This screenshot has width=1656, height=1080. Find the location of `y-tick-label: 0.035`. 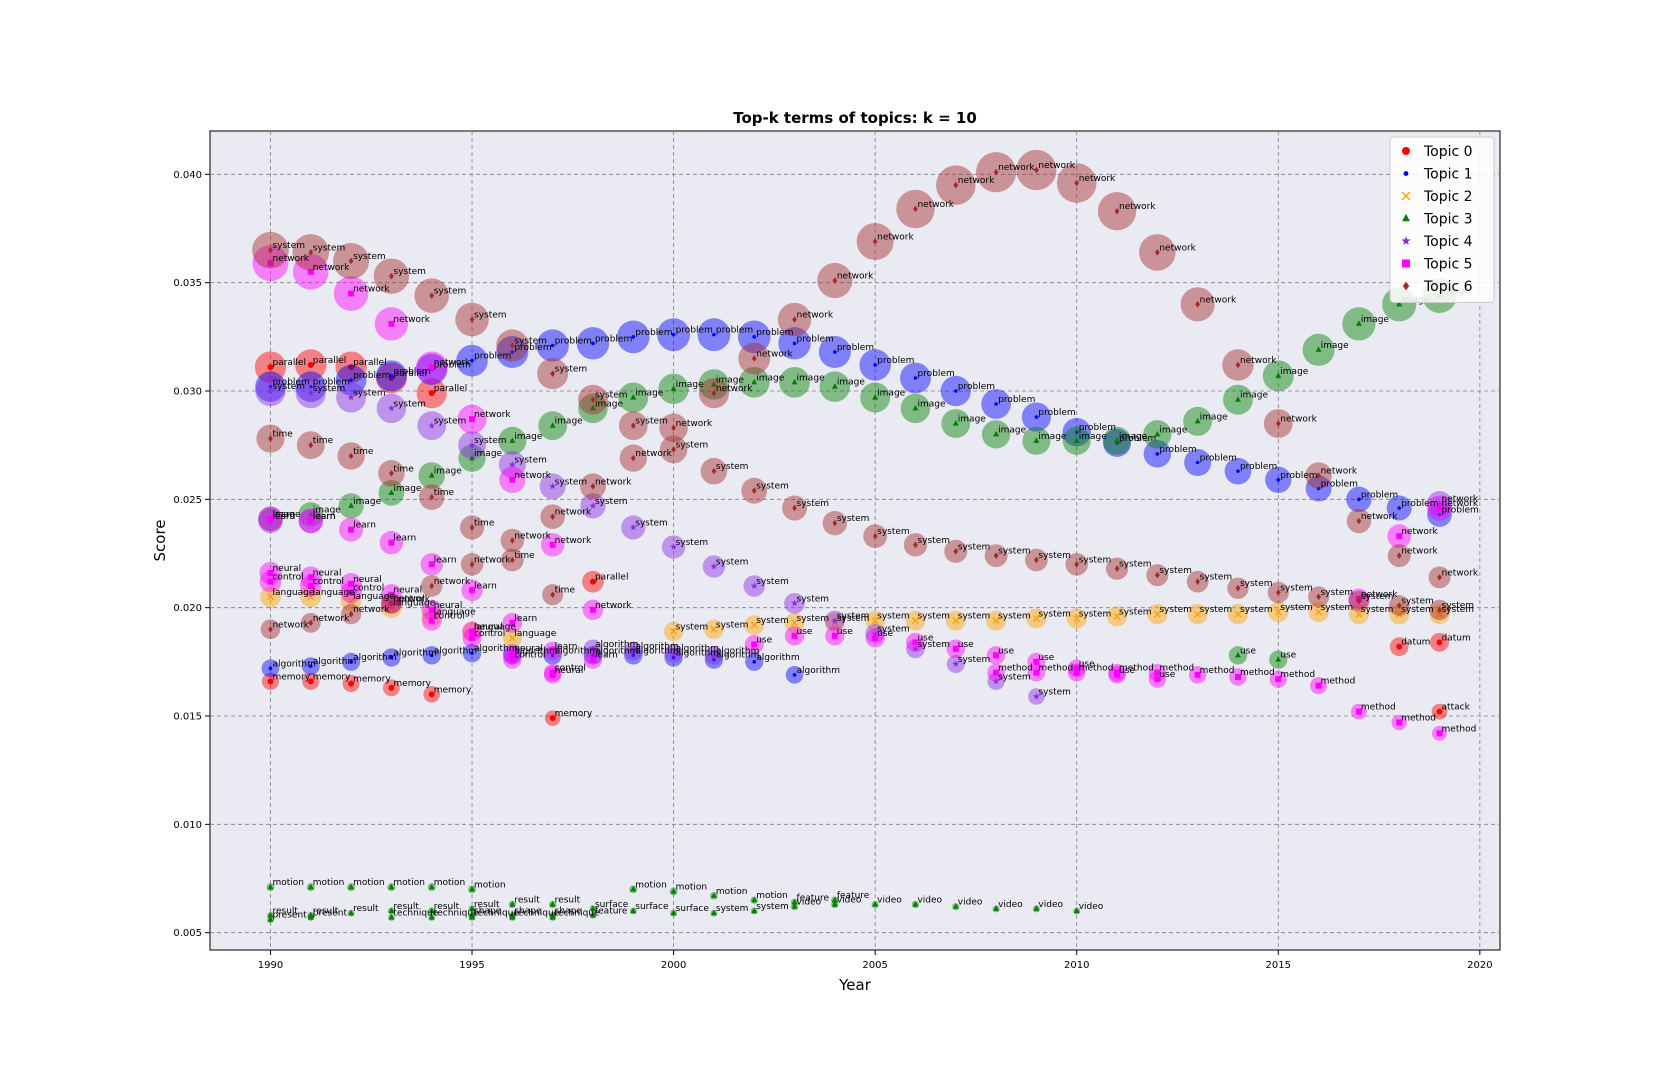

y-tick-label: 0.035 is located at coordinates (187, 283).